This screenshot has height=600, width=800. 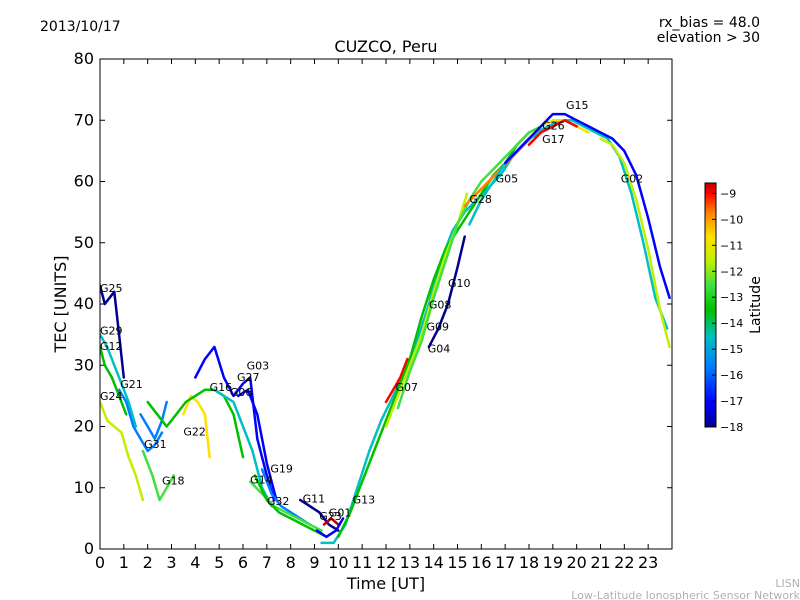 I want to click on x-tick-label: 21, so click(x=600, y=562).